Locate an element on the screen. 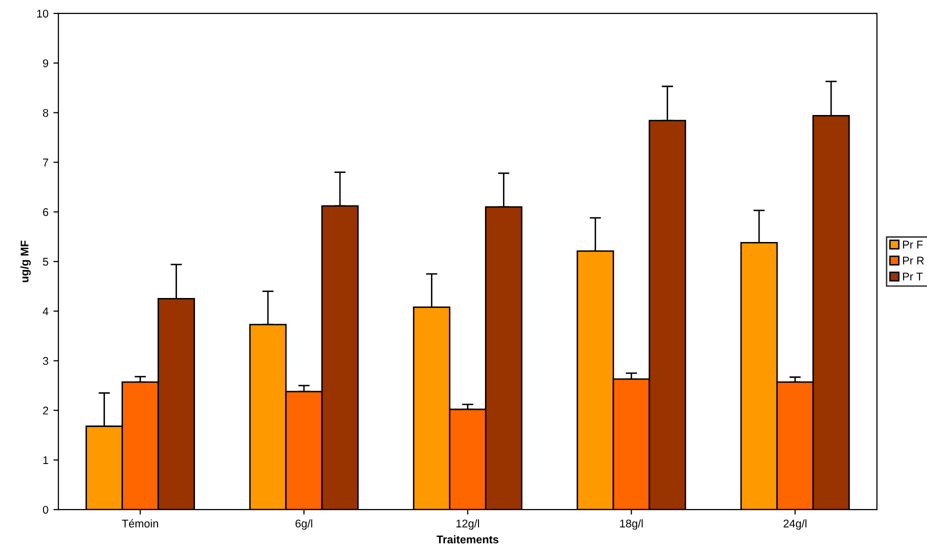 The height and width of the screenshot is (560, 927). y-tick-label: 3 is located at coordinates (45, 361).